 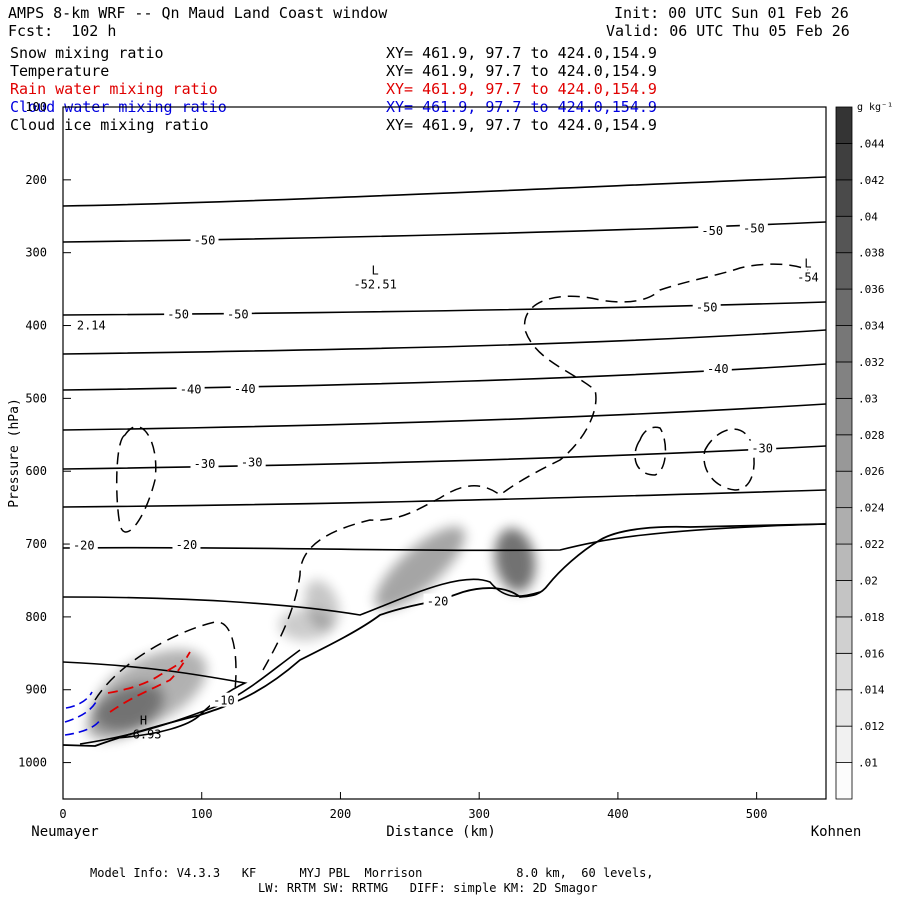 I want to click on y-tick-label: 300, so click(x=36, y=253).